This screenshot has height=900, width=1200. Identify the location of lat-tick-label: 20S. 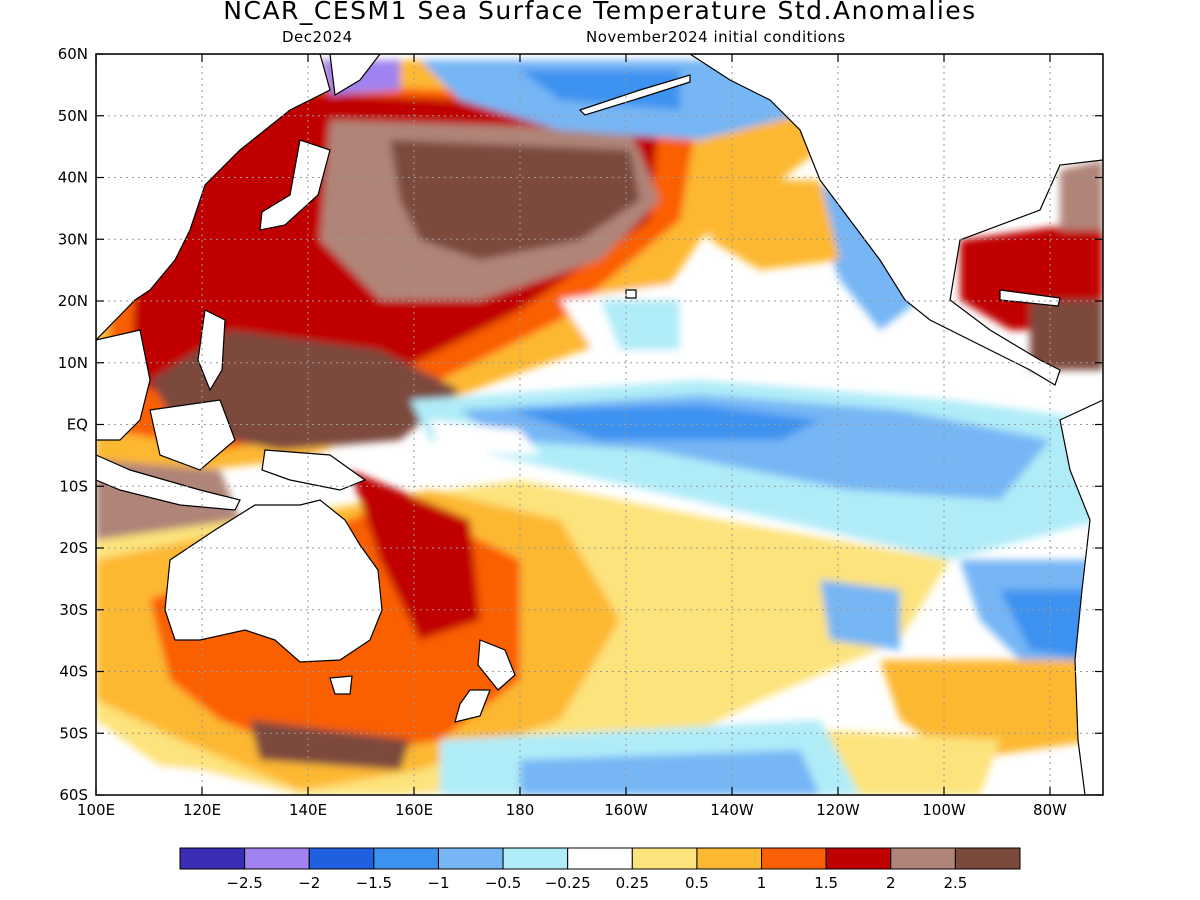
(73, 548).